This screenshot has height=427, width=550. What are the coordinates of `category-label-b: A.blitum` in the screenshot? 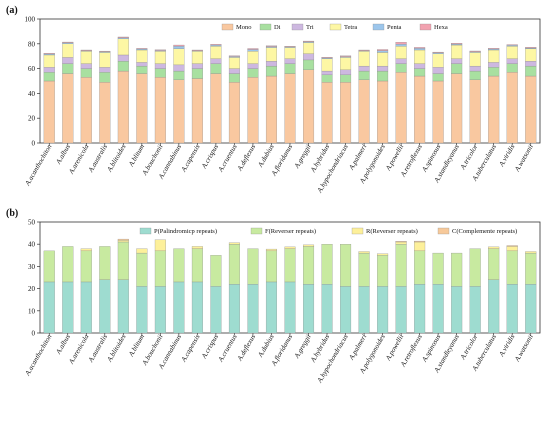 It's located at (136, 346).